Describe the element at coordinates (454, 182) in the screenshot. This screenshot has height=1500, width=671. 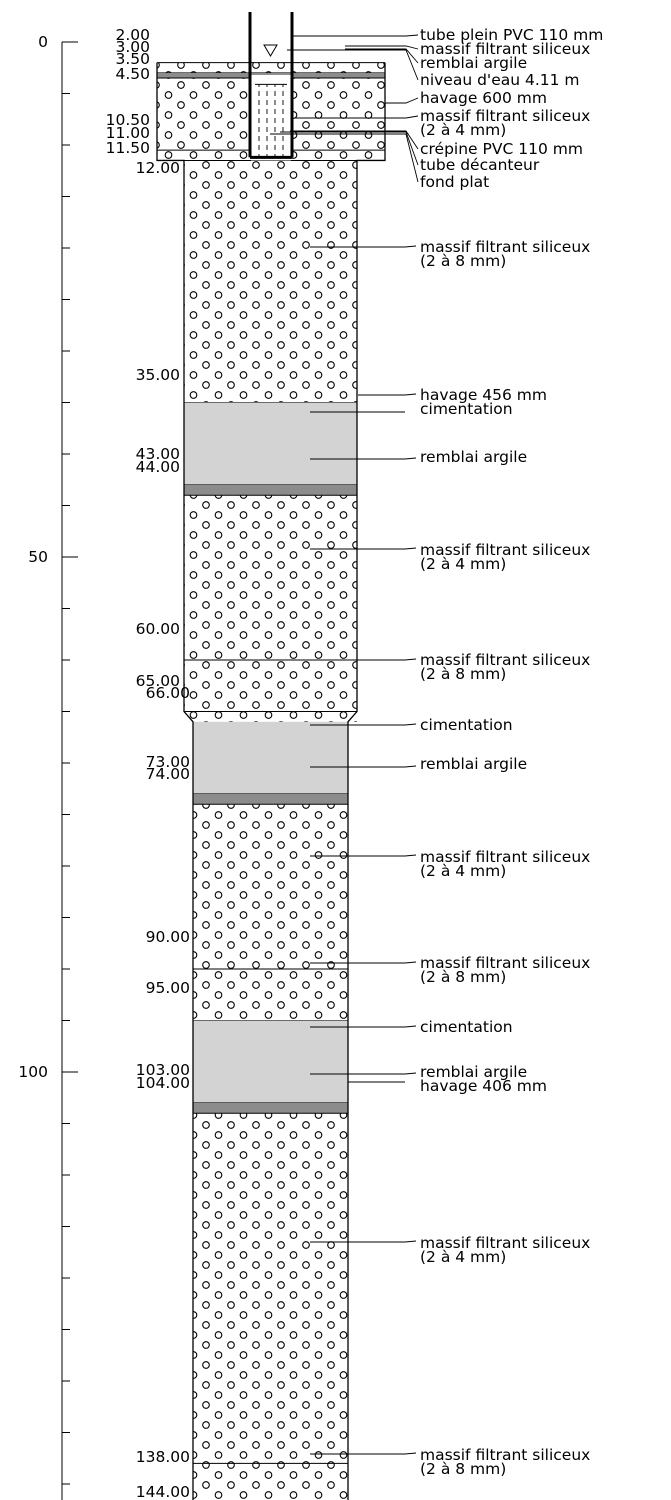
I see `annotation-label: fond plat` at that location.